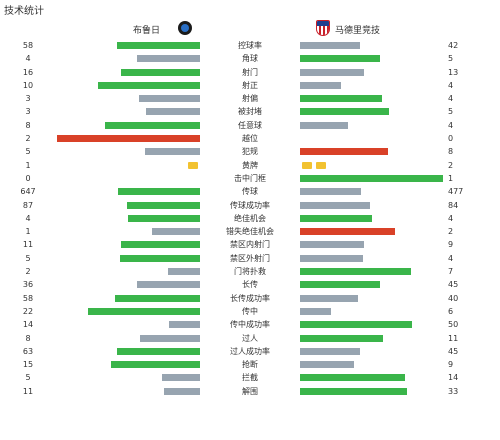 The image size is (500, 440). I want to click on stat-label: 传球成功率, so click(250, 205).